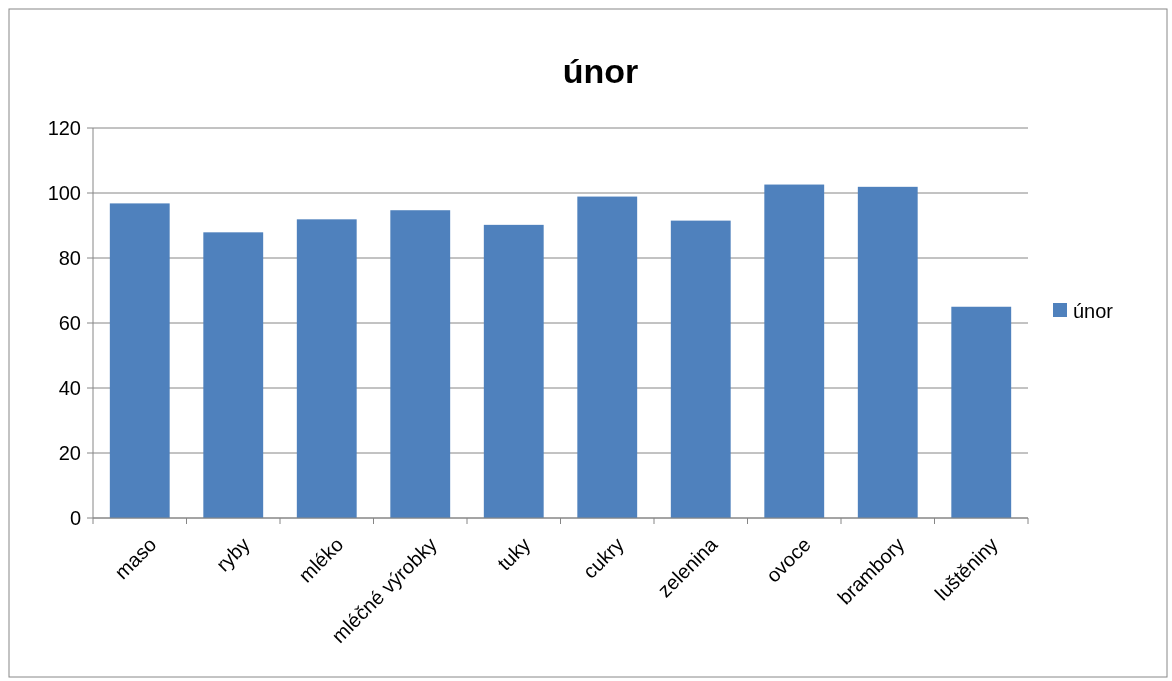 This screenshot has width=1172, height=681. What do you see at coordinates (64, 128) in the screenshot?
I see `y-tick-label: 120` at bounding box center [64, 128].